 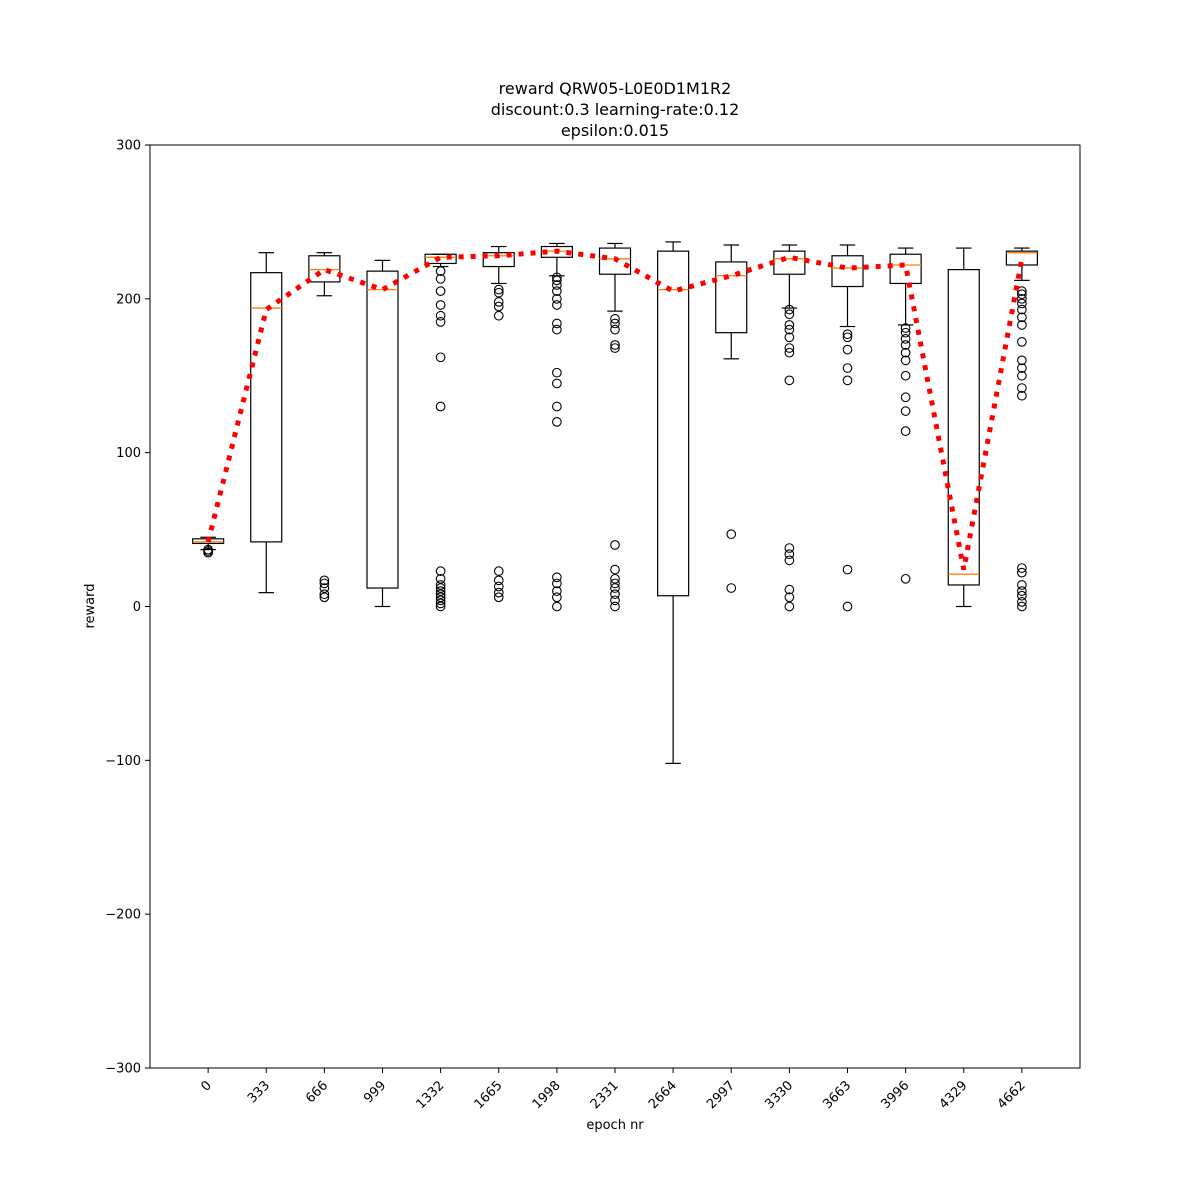 I want to click on y-tick-label-2: −100, so click(x=123, y=761).